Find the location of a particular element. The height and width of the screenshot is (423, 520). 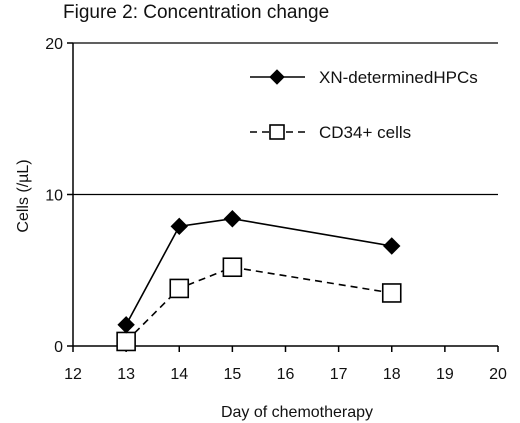

x-tick-label-16: 16 is located at coordinates (286, 374).